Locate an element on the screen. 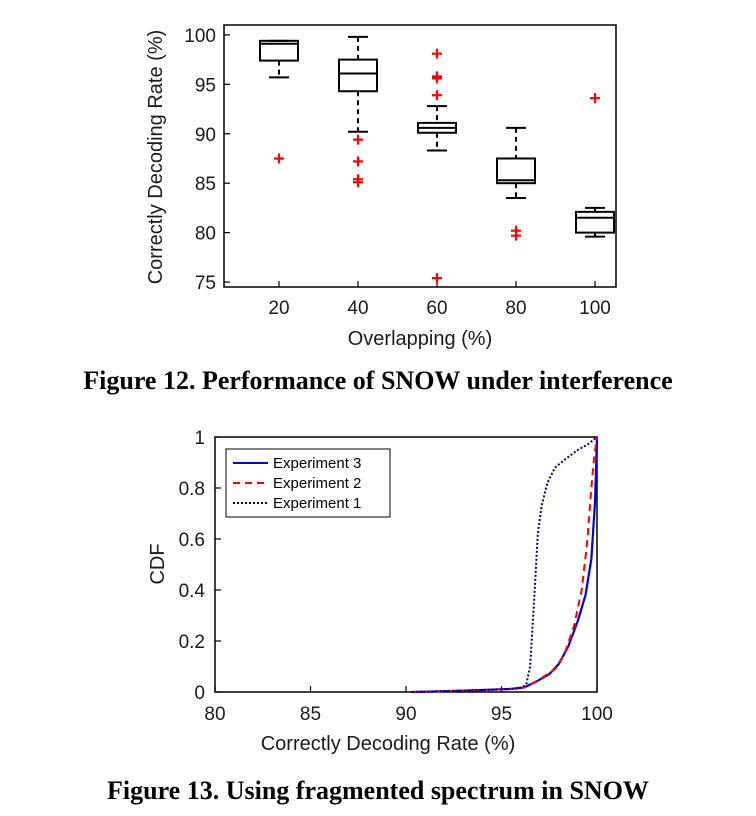 Image resolution: width=756 pixels, height=816 pixels. y-tick-label: 80 is located at coordinates (205, 234).